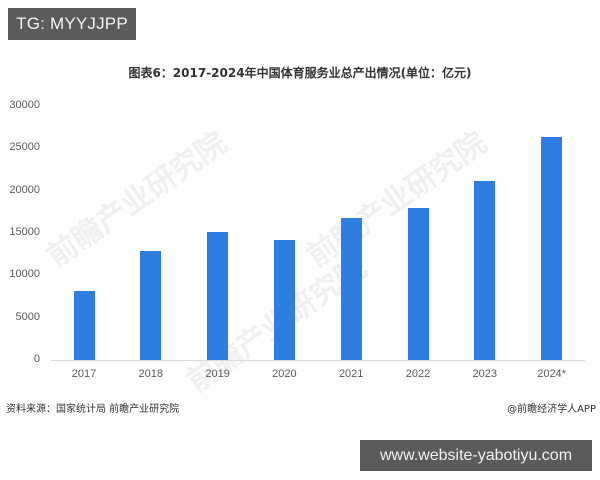  What do you see at coordinates (93, 409) in the screenshot?
I see `source-note: 资料来源：国家统计局 前瞻产业研究院` at bounding box center [93, 409].